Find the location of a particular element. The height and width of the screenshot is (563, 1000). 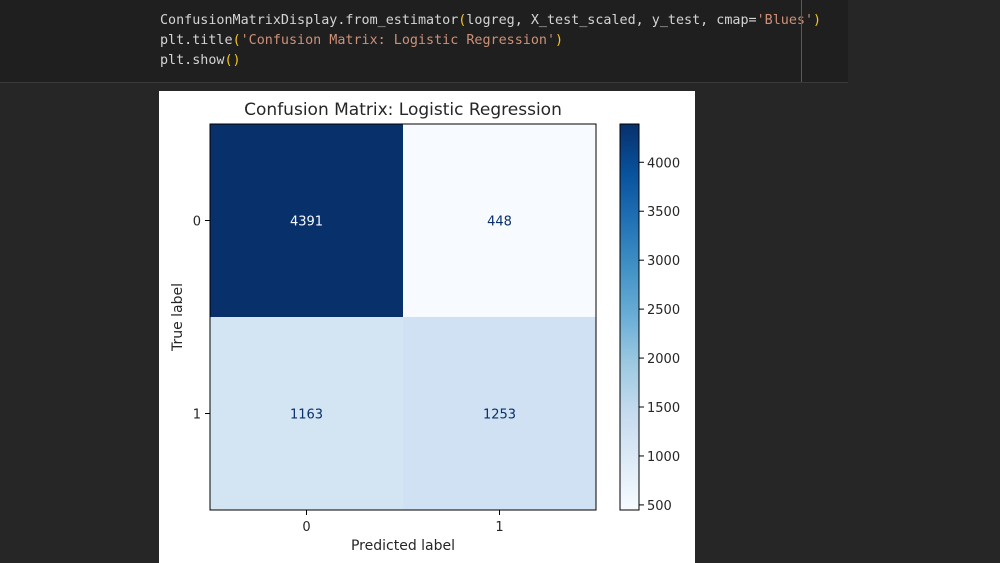

text-cursor is located at coordinates (801, 41).